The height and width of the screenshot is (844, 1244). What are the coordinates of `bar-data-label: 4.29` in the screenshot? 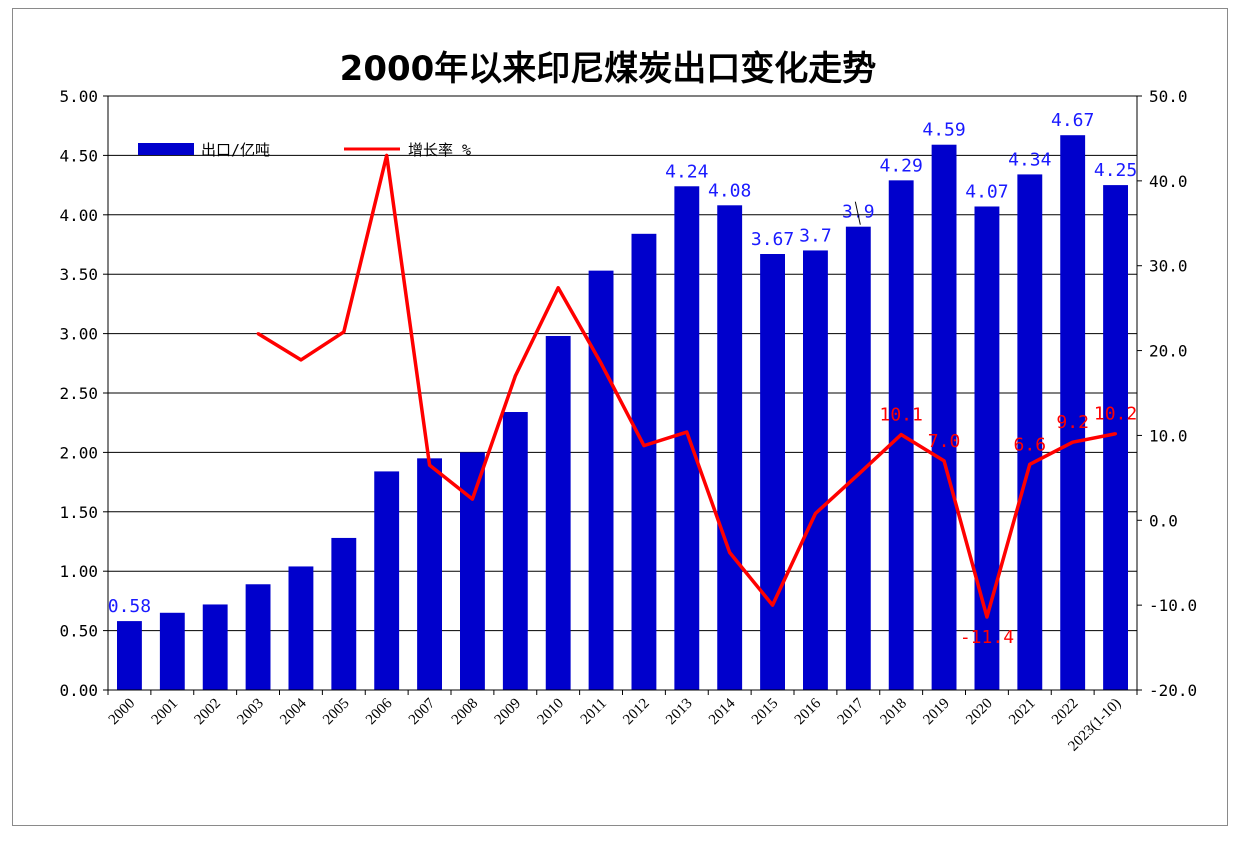 It's located at (901, 165).